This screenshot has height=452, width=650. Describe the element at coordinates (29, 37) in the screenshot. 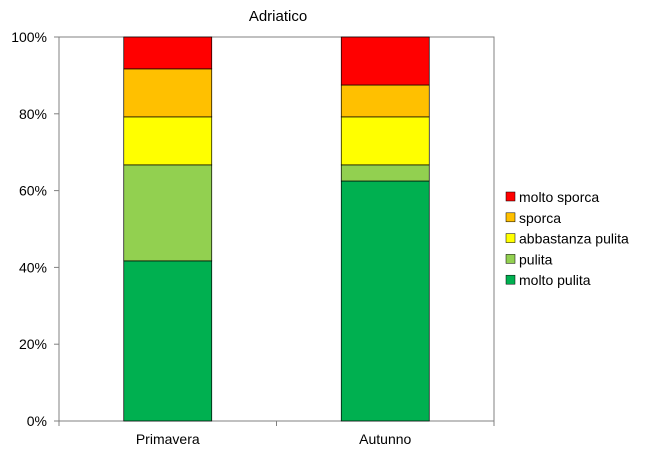

I see `y-tick-label: 100%` at that location.